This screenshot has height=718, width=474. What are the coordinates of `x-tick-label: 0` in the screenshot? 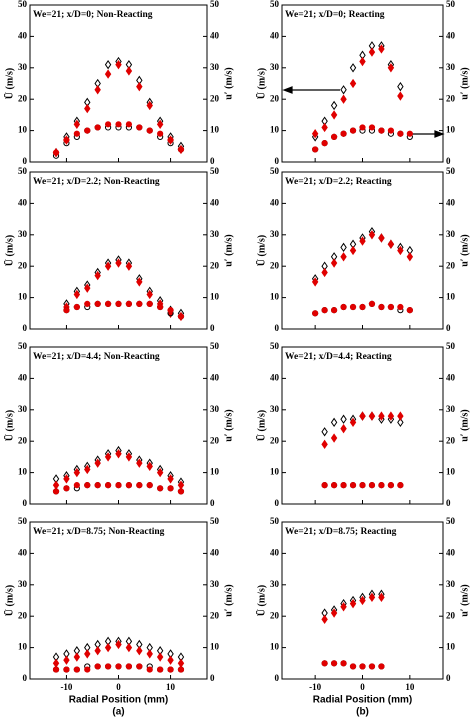 It's located at (118, 687).